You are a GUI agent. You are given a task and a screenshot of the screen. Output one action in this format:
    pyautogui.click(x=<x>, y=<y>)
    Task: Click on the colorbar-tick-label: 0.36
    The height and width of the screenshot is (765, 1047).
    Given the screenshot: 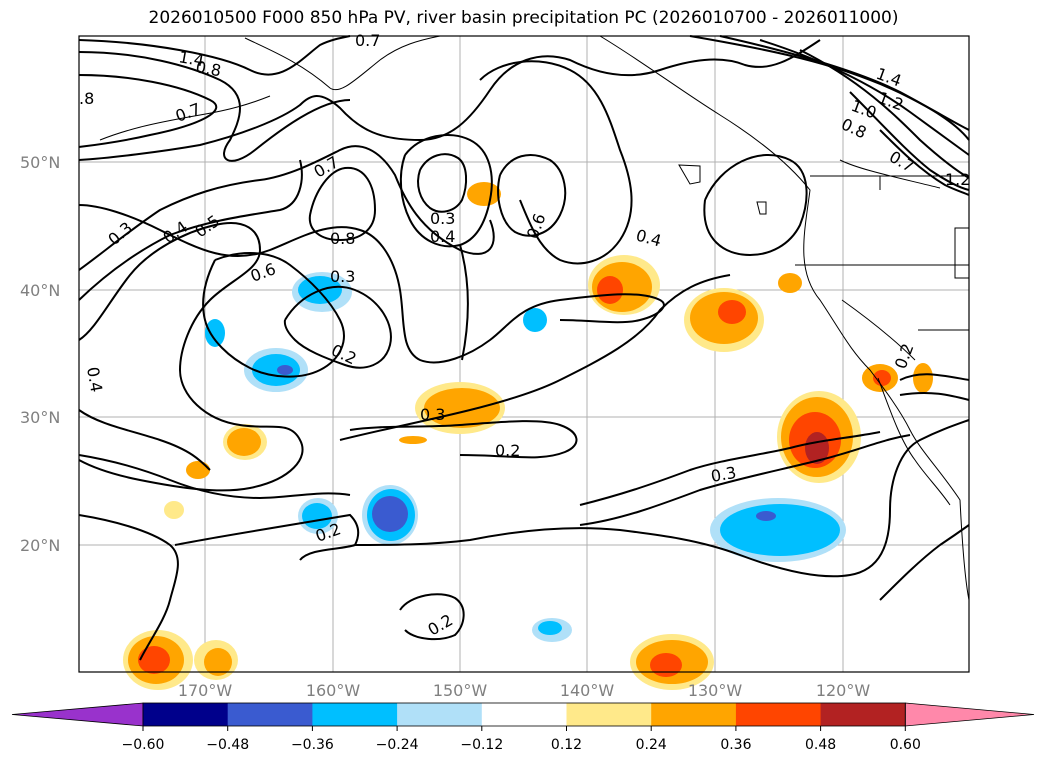 What is the action you would take?
    pyautogui.click(x=735, y=745)
    